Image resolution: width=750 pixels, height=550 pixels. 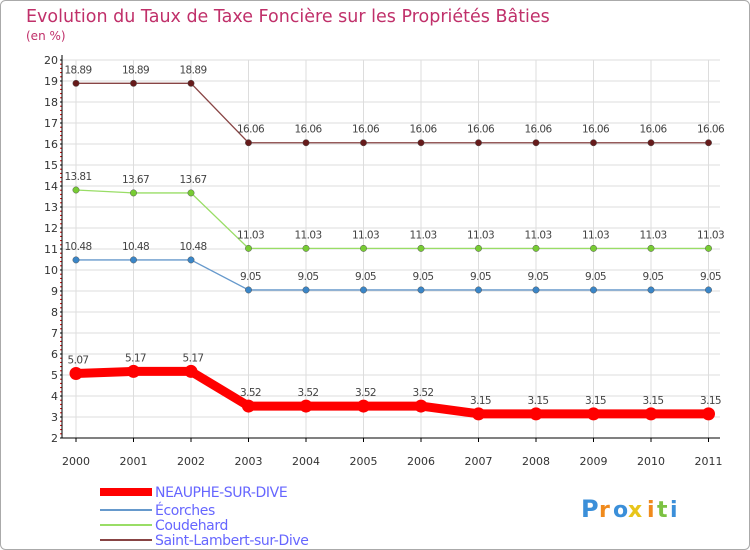 I want to click on logo-letter: P, so click(x=590, y=509).